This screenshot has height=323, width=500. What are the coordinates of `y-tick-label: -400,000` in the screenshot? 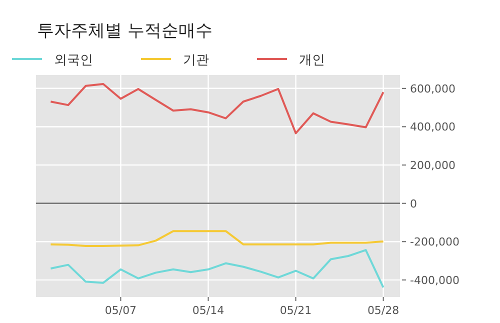 It's located at (435, 280).